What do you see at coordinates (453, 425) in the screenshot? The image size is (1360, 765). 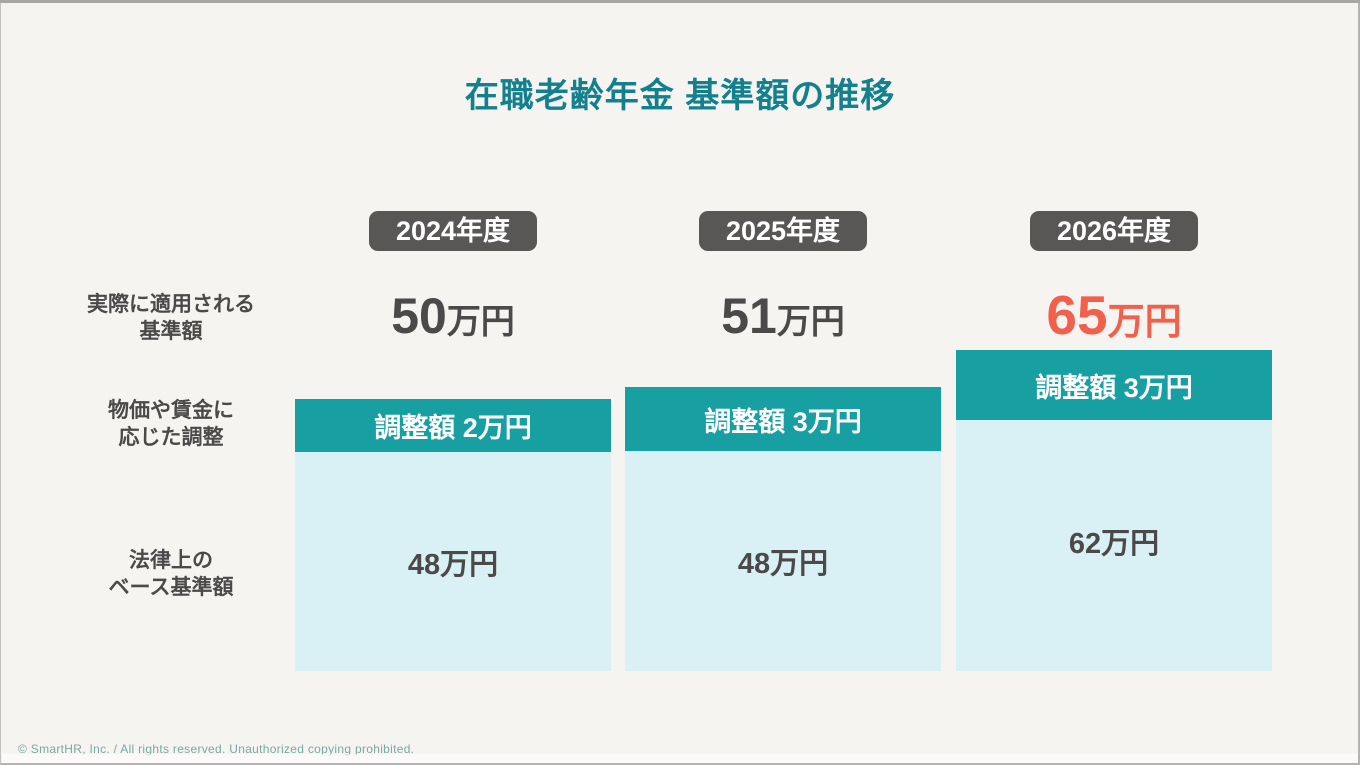 I see `adjustment-band-2024: 調整額 2万円` at bounding box center [453, 425].